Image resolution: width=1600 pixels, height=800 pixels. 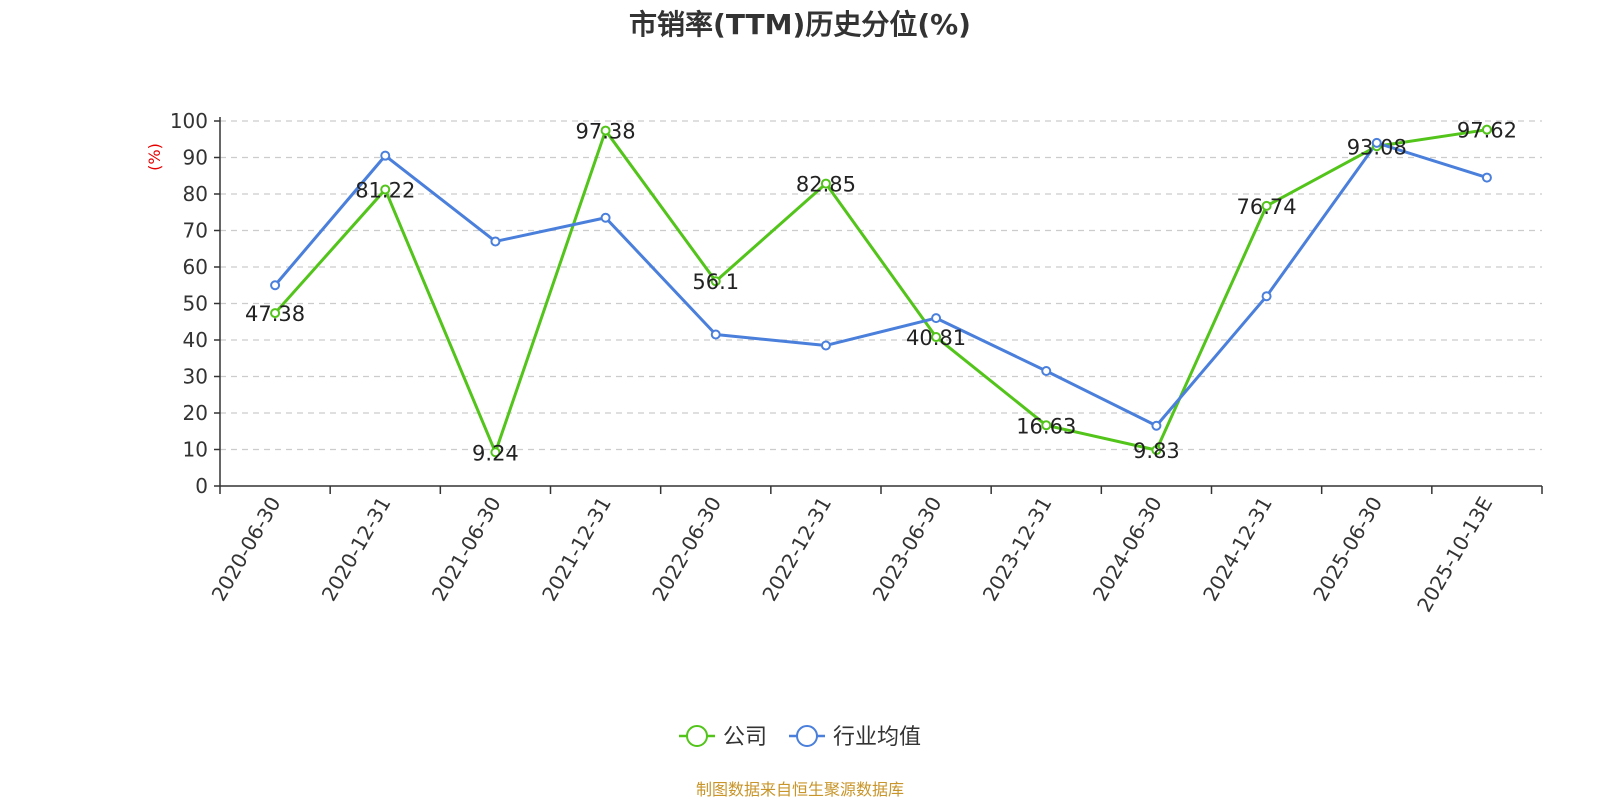 I want to click on y-tick-label: 100, so click(x=189, y=121).